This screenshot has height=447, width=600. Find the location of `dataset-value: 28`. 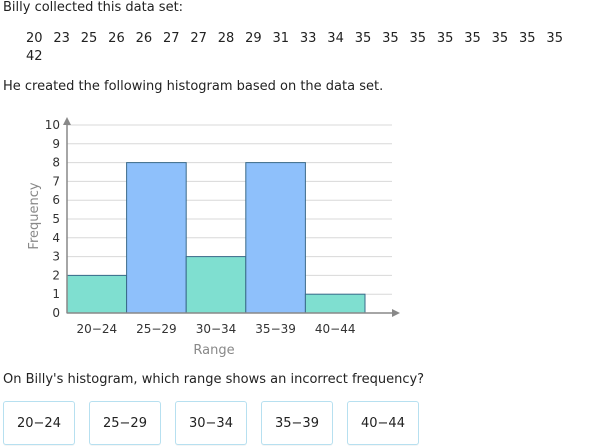

dataset-value: 28 is located at coordinates (226, 38).